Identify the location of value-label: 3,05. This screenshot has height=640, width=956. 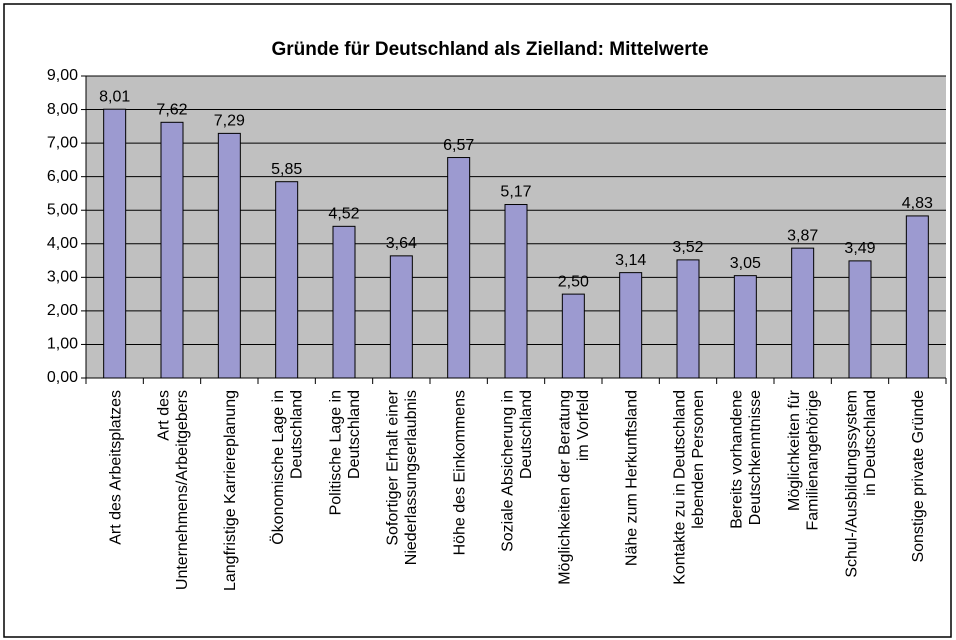
(745, 263).